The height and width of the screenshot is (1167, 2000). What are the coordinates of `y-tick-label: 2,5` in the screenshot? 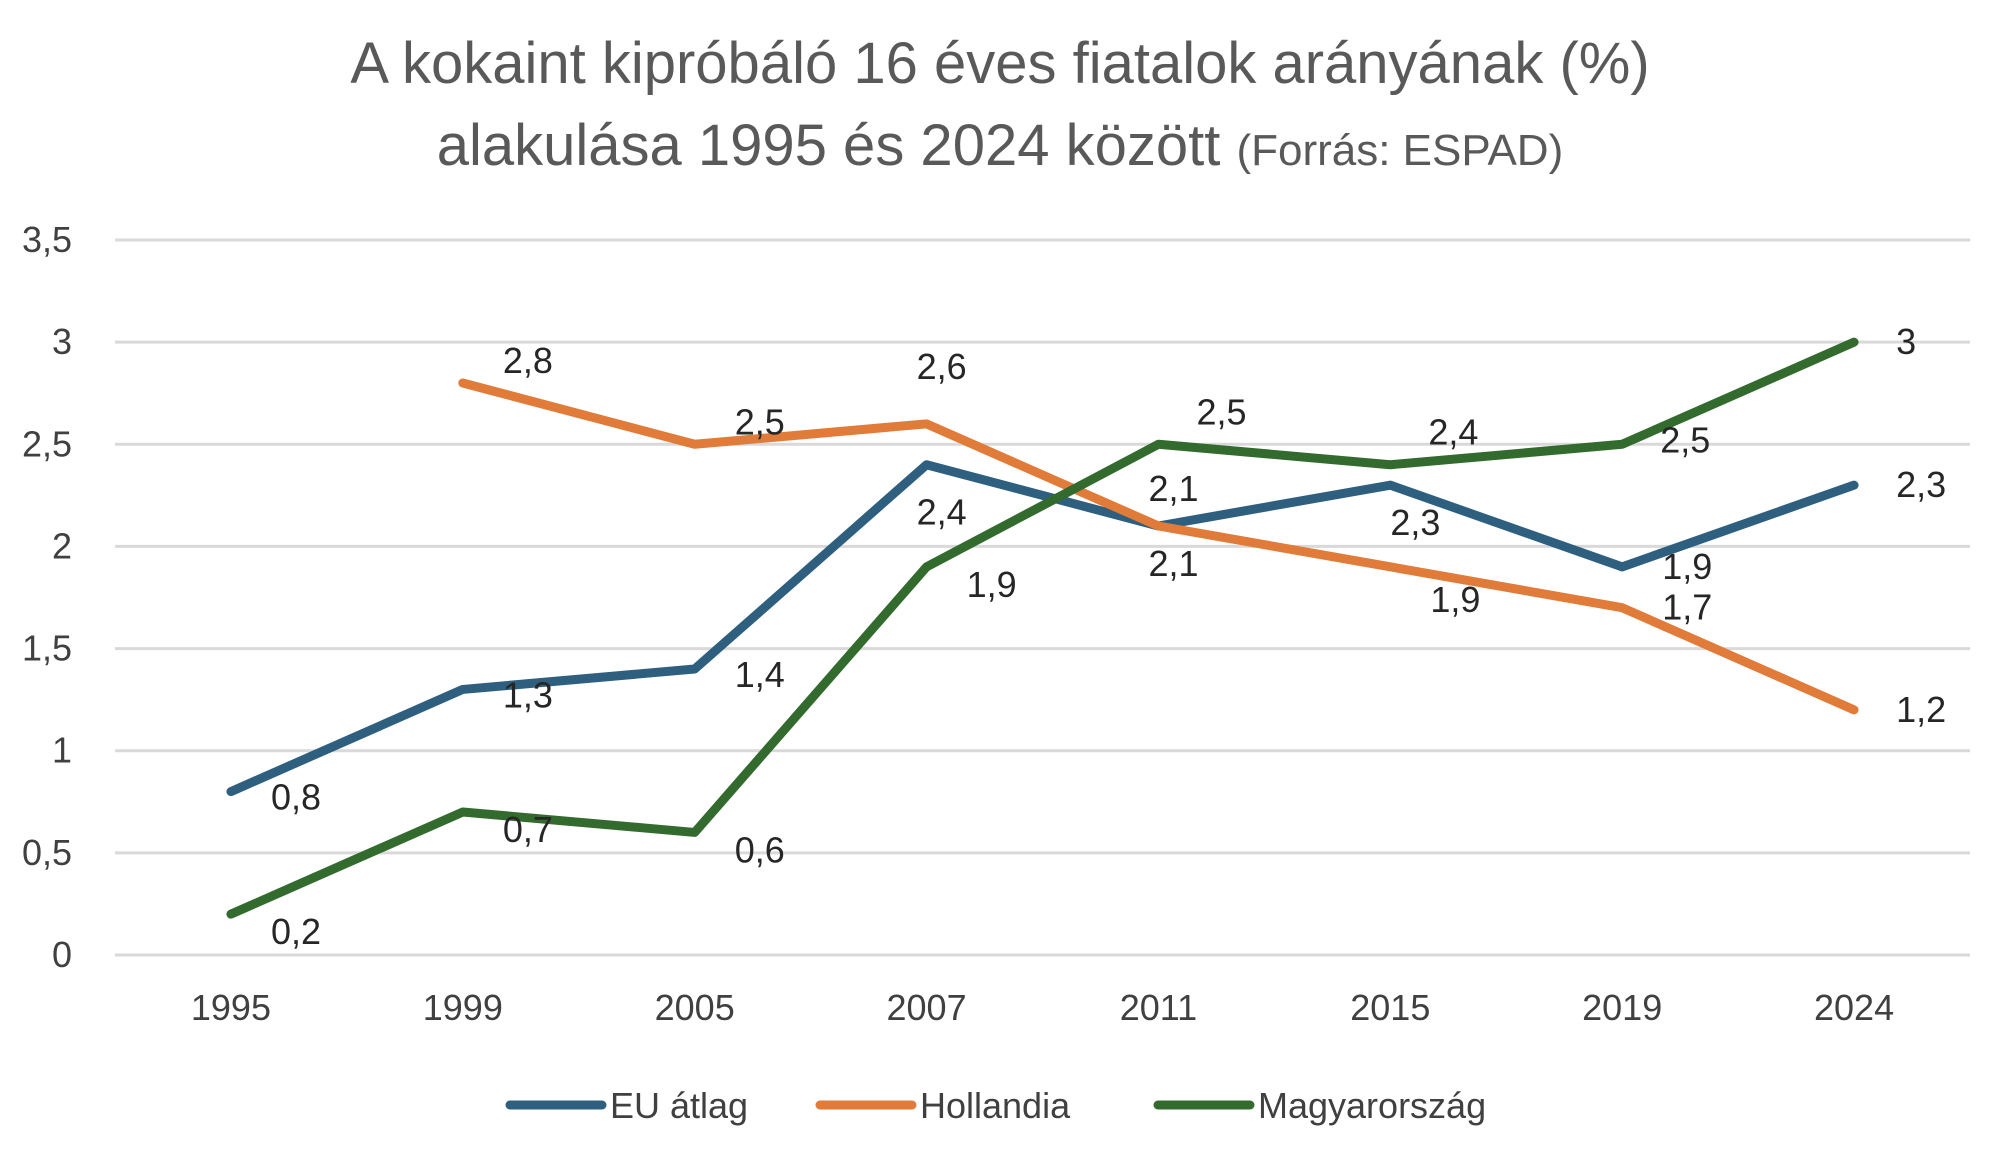 It's located at (47, 443).